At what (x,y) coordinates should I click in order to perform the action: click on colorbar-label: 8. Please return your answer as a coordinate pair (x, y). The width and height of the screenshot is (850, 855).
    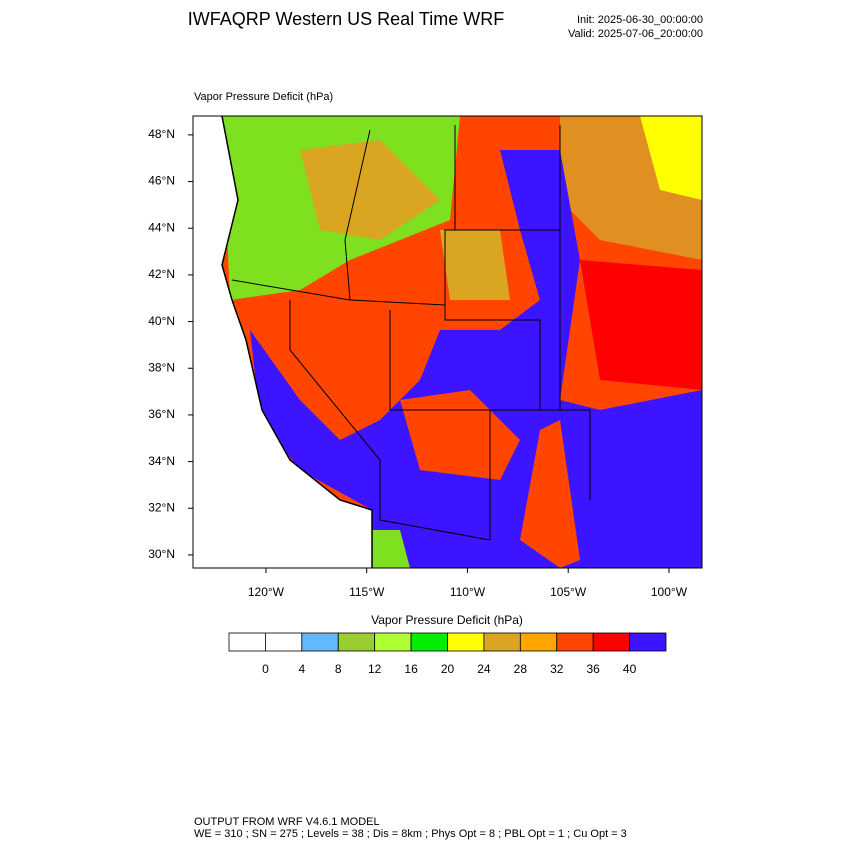
    Looking at the image, I should click on (338, 669).